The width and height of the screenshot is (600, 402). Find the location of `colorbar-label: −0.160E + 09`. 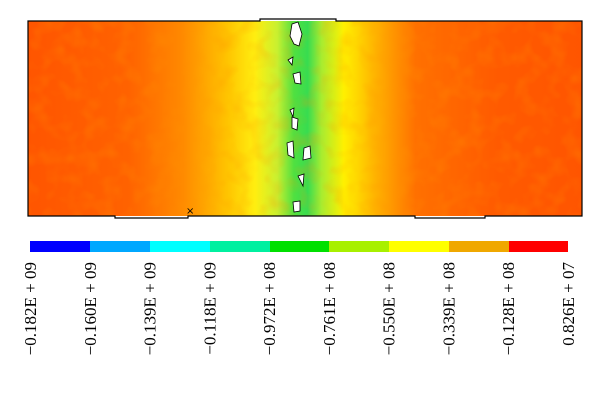

colorbar-label: −0.160E + 09 is located at coordinates (90, 308).